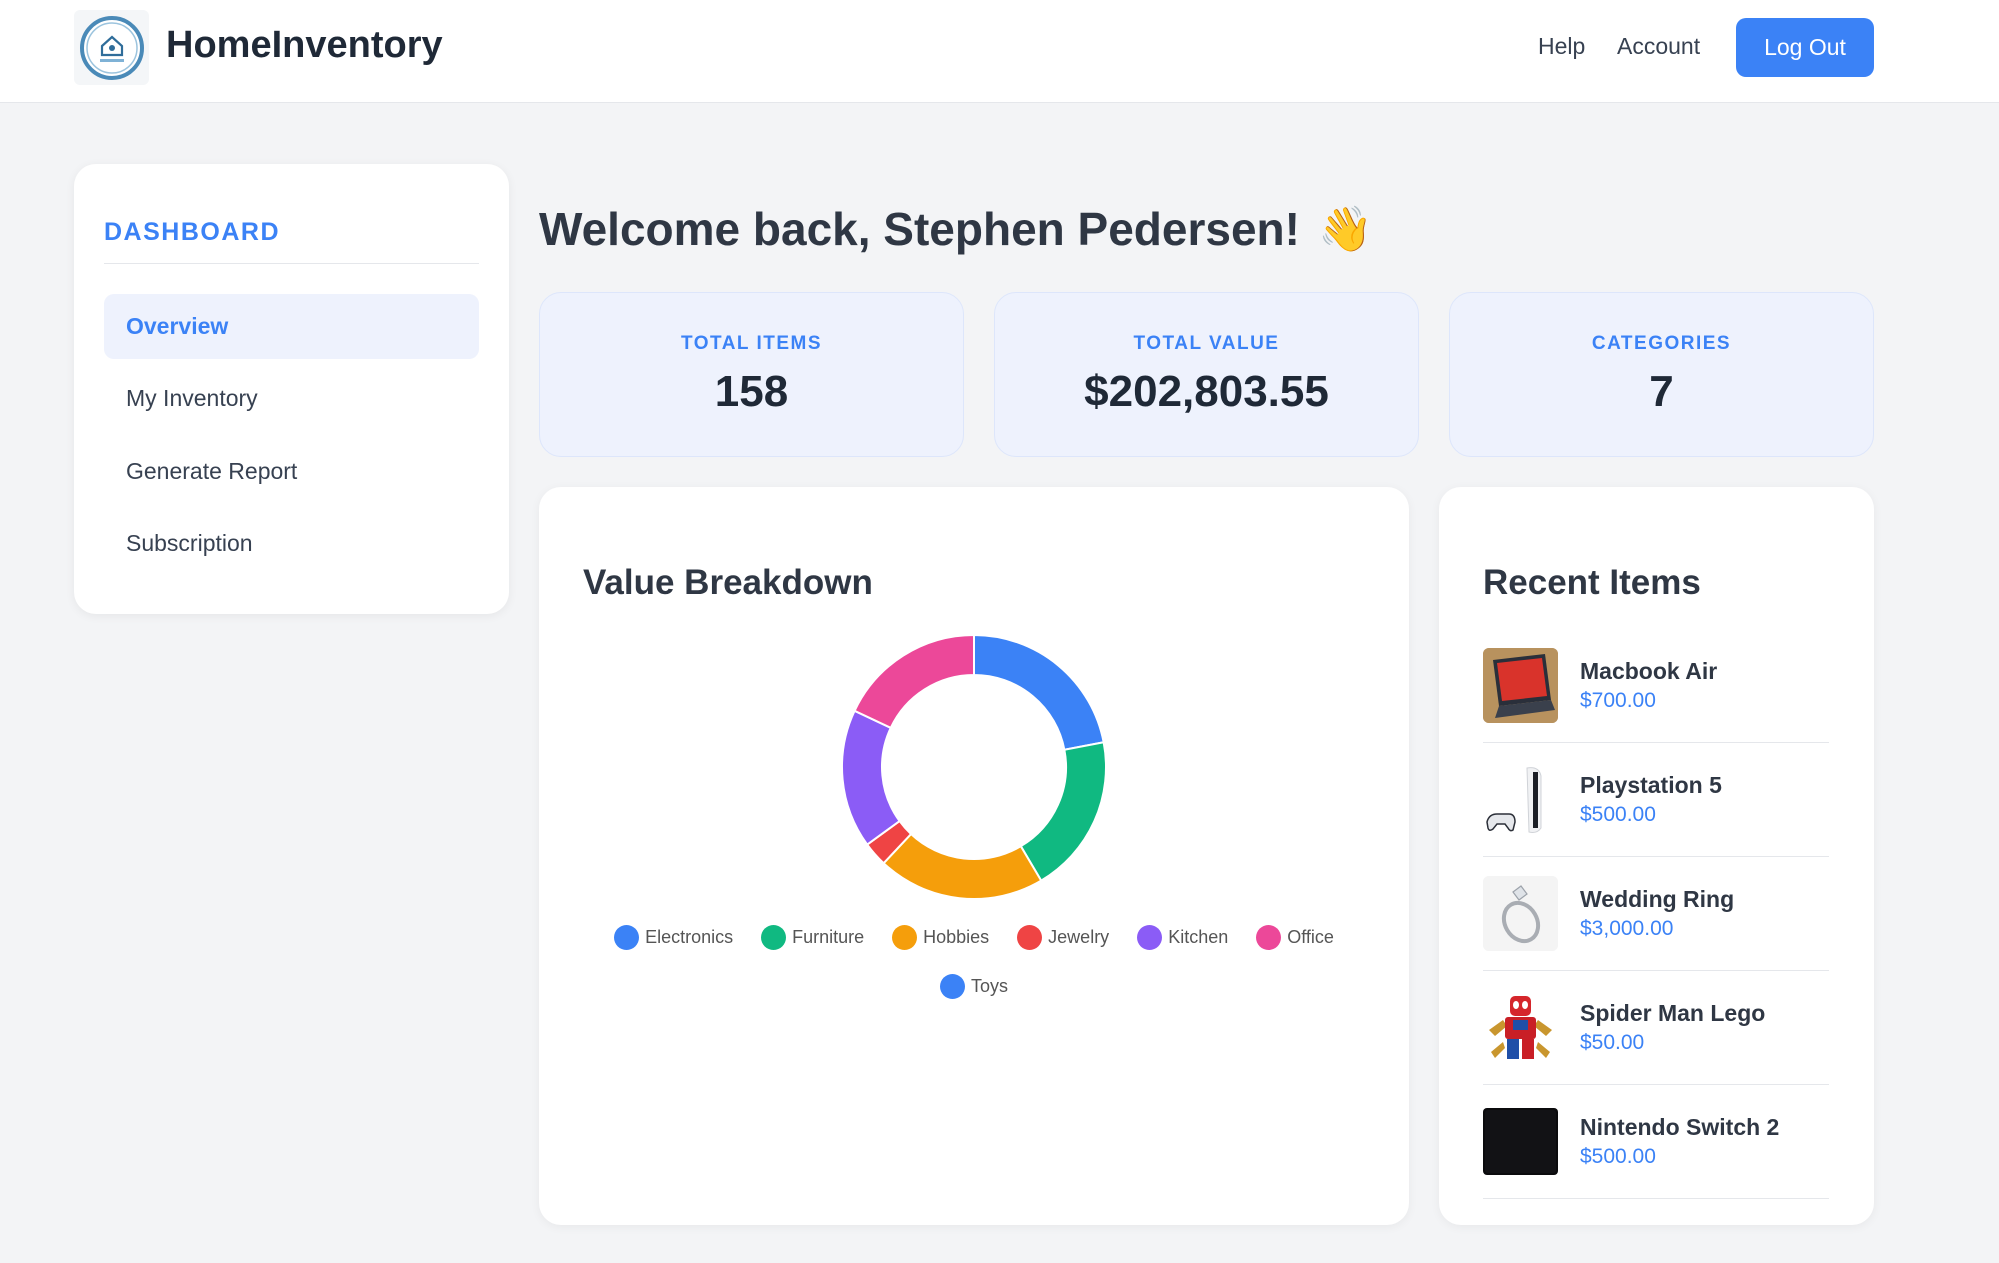  I want to click on donut-slice-furniture, so click(1063, 811).